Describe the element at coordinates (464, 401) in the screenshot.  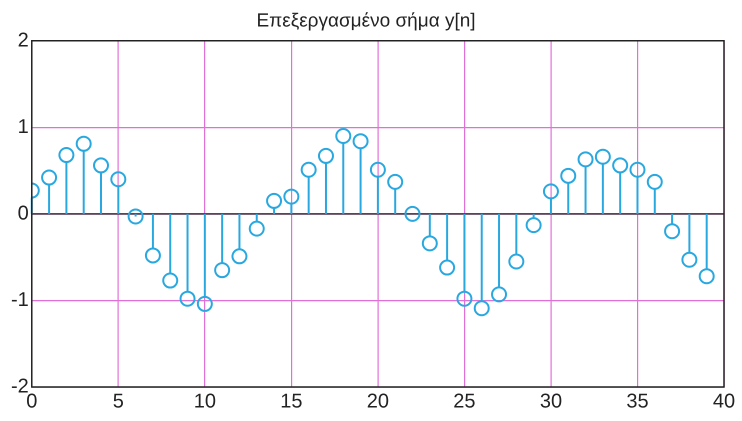
I see `x-tick-label: 25` at that location.